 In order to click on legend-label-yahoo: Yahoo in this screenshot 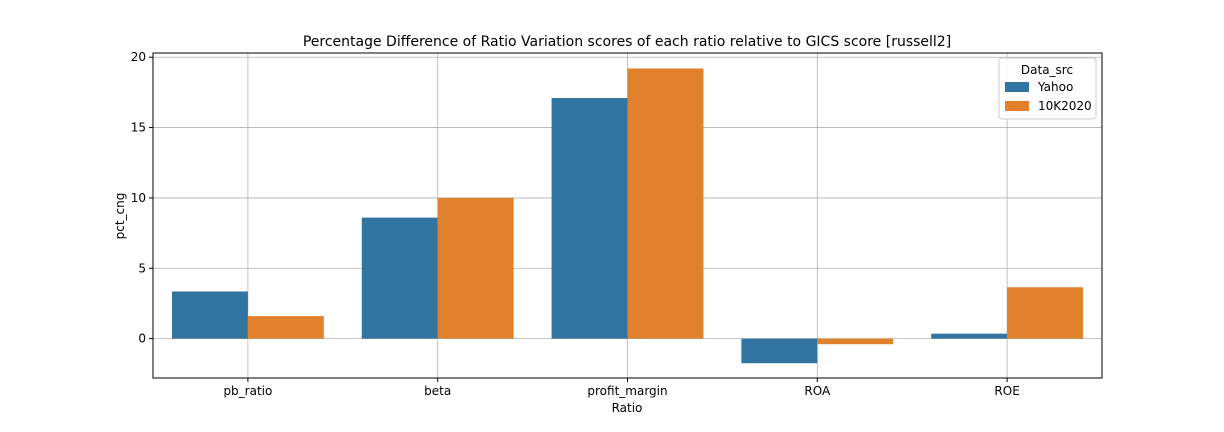, I will do `click(1055, 87)`.